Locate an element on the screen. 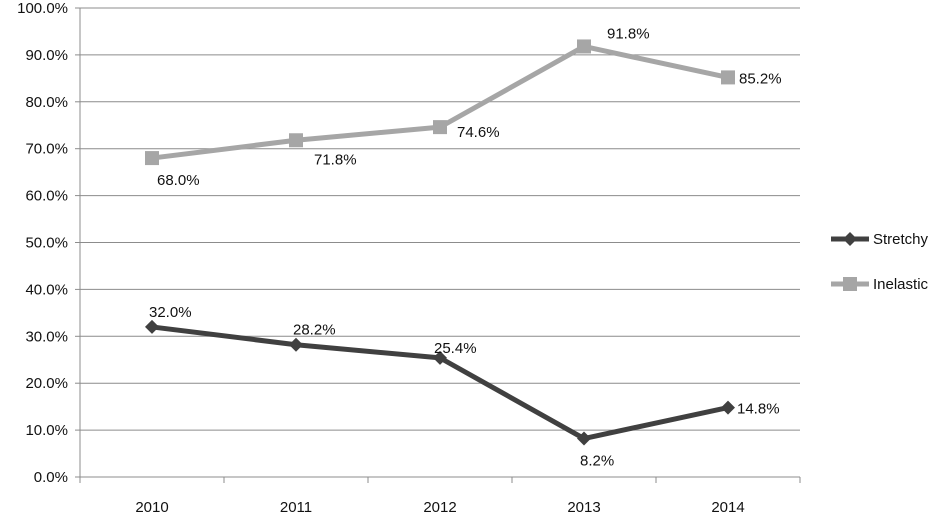  legend-label-inelastic: Inelastic is located at coordinates (901, 284).